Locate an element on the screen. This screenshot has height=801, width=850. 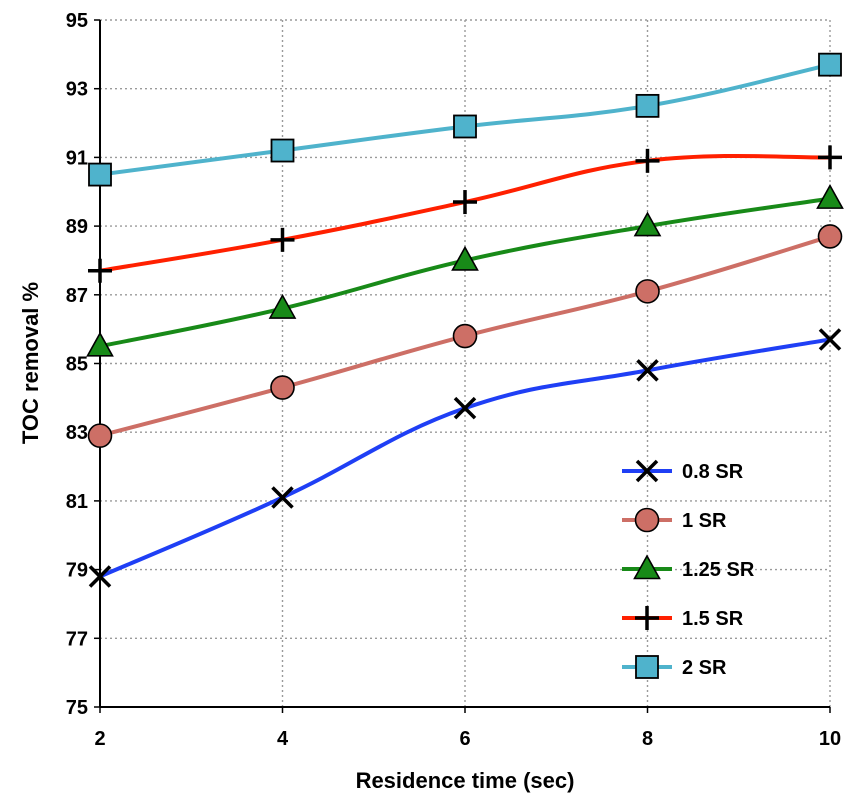
y-tick-label: 85 is located at coordinates (77, 365).